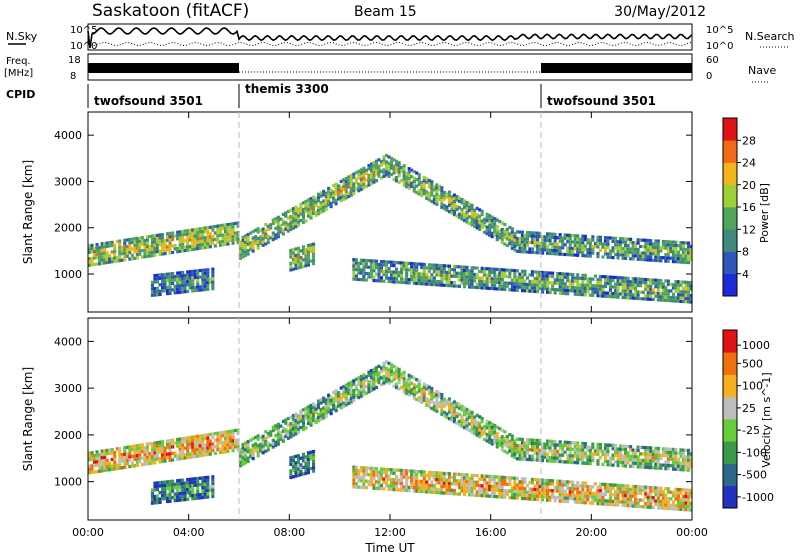 The width and height of the screenshot is (800, 554). I want to click on beam-title: Beam 15, so click(385, 12).